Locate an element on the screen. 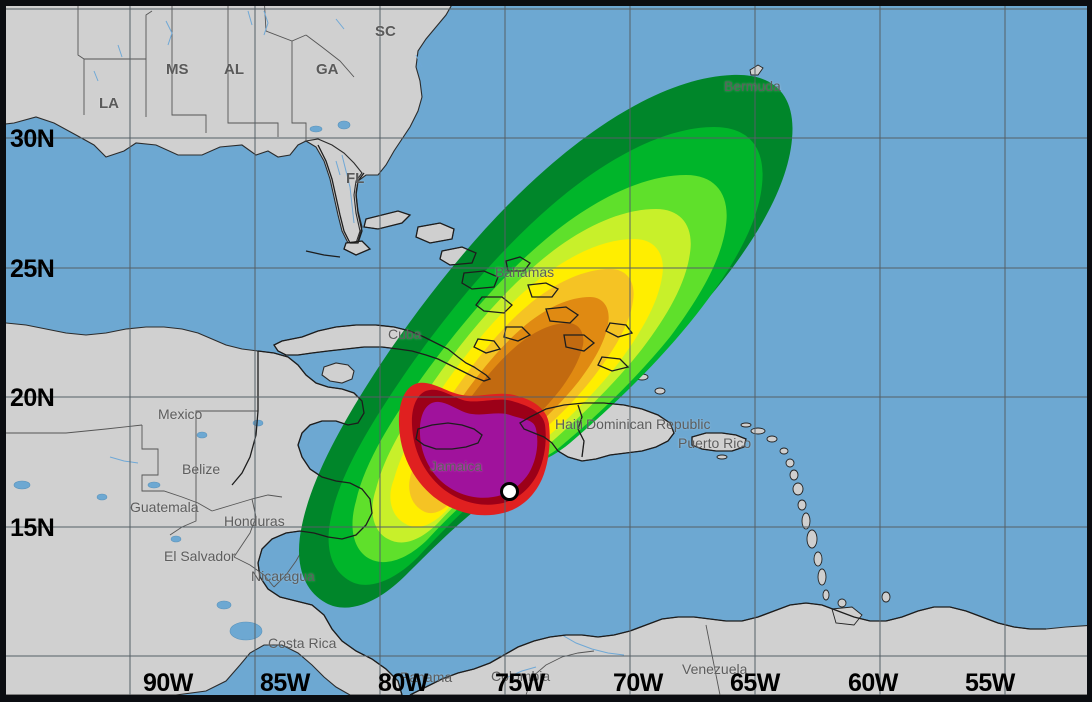 The image size is (1092, 702). lon-tick-80w: 80W is located at coordinates (403, 682).